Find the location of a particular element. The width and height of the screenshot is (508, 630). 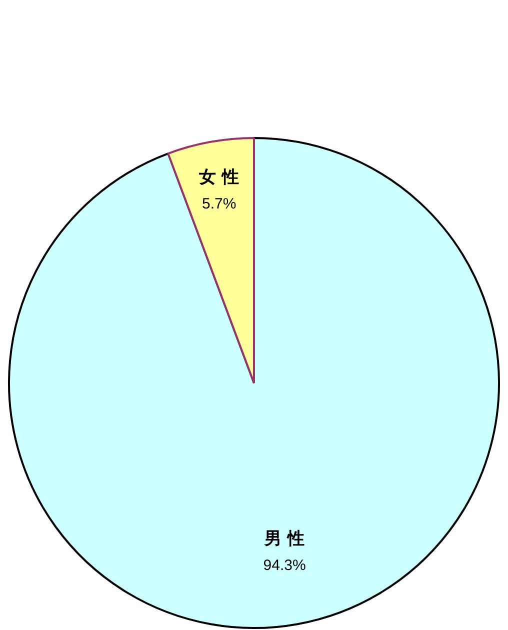

data-label: 94.3% is located at coordinates (284, 565).